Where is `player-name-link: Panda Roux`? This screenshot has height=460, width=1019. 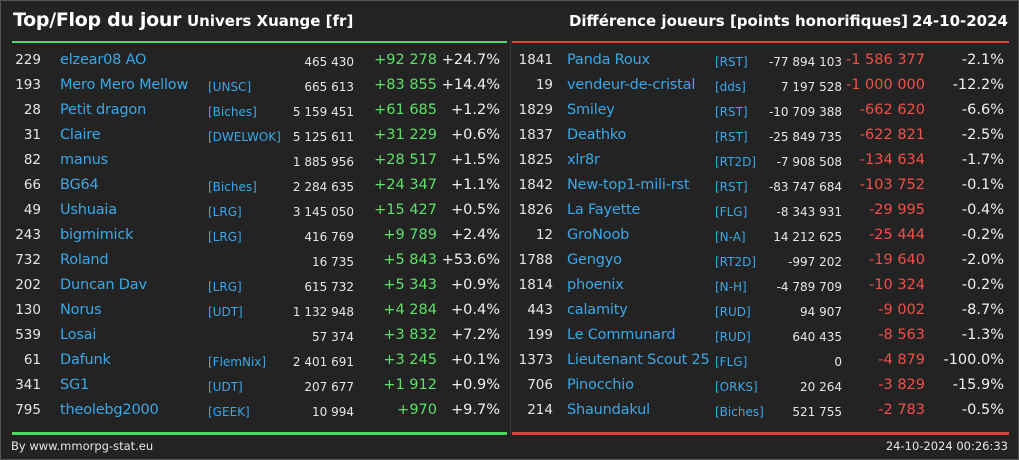 player-name-link: Panda Roux is located at coordinates (608, 60).